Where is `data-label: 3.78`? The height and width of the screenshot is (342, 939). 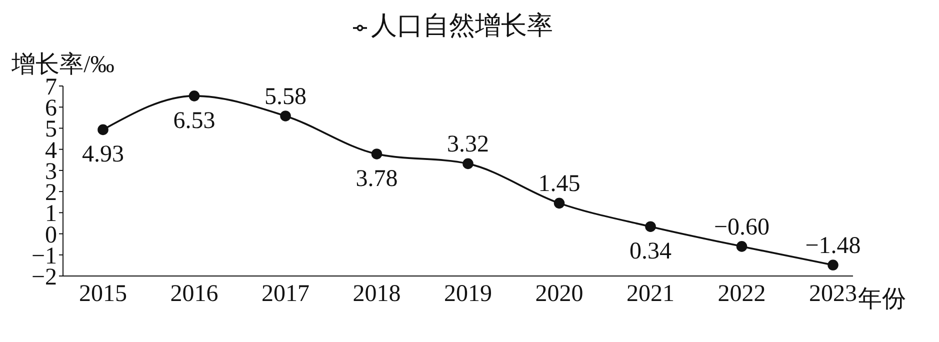 data-label: 3.78 is located at coordinates (377, 179).